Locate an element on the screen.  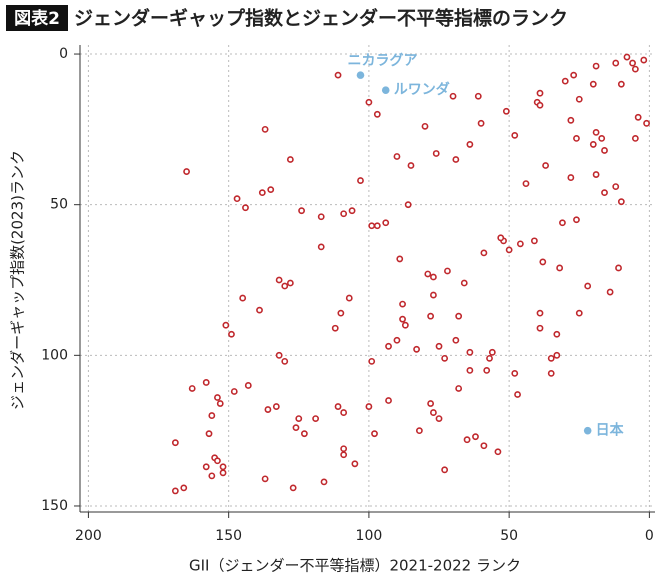
y-tick-label: 100 is located at coordinates (54, 355).